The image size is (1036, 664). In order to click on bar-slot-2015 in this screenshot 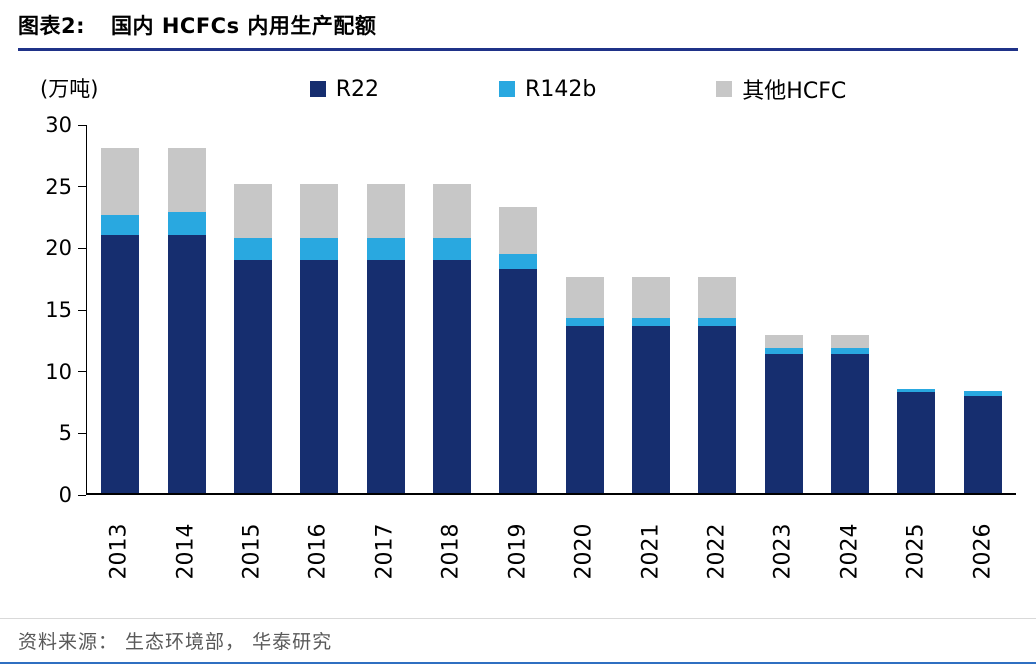, I will do `click(253, 309)`.